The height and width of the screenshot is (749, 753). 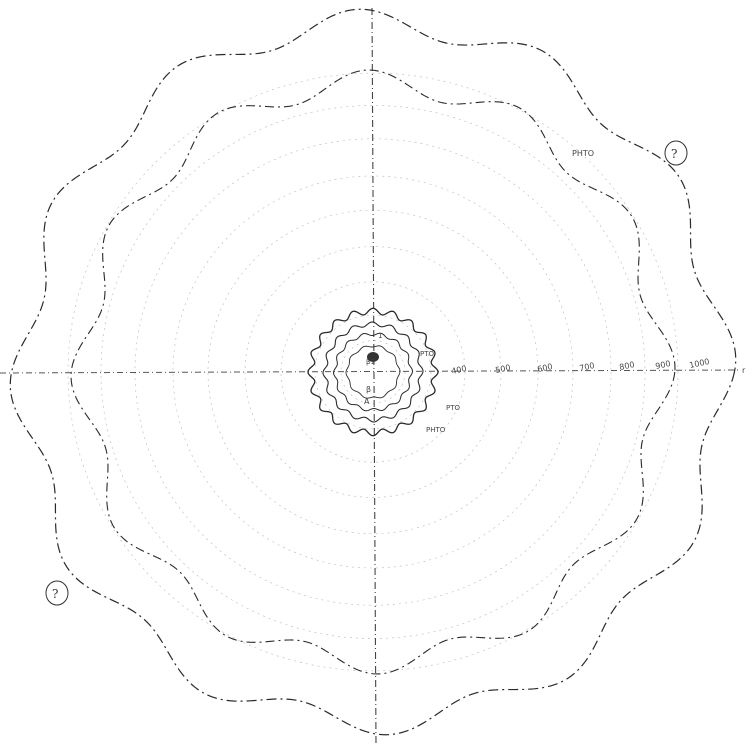 I want to click on axis-value-800: 800, so click(x=627, y=366).